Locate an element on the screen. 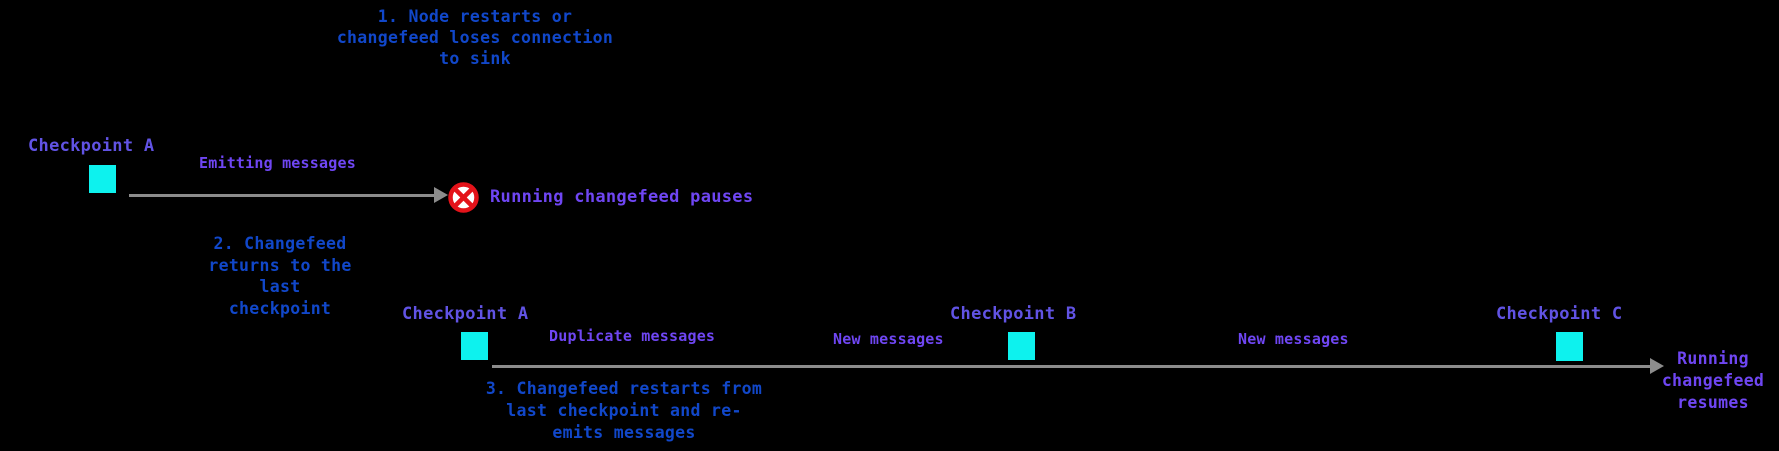  circled-x-error-icon is located at coordinates (463, 197).